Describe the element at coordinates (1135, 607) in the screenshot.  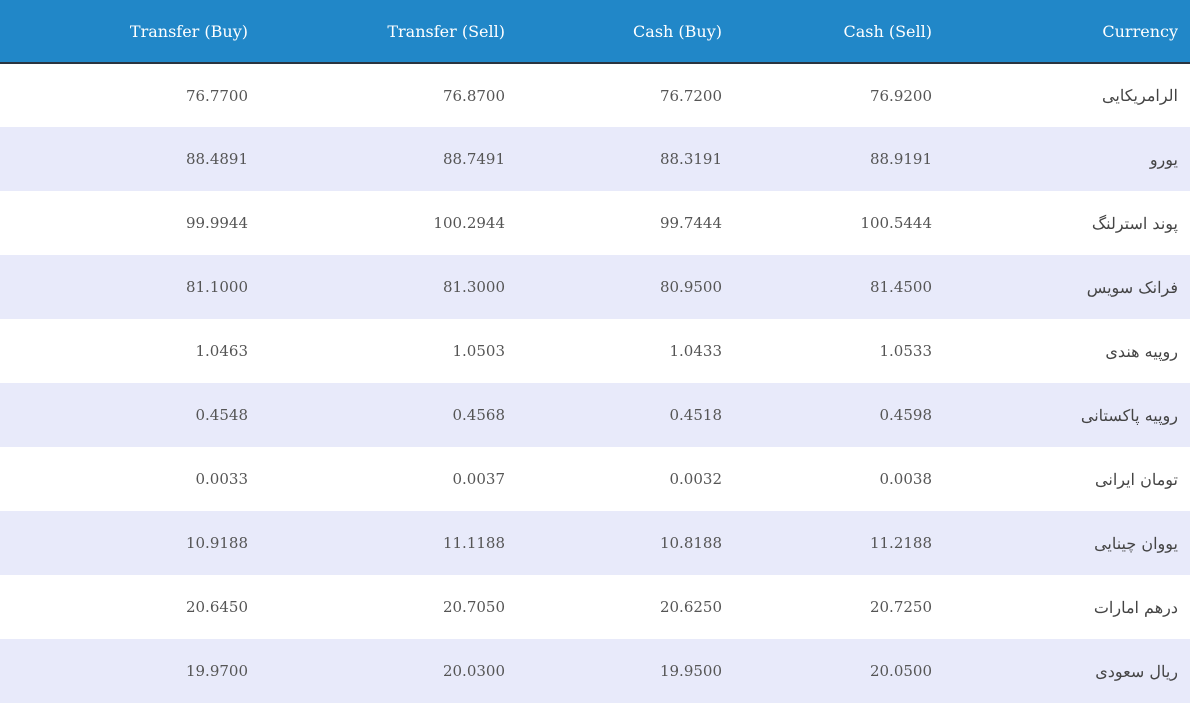
I see `cell-currency: درهم امارات` at that location.